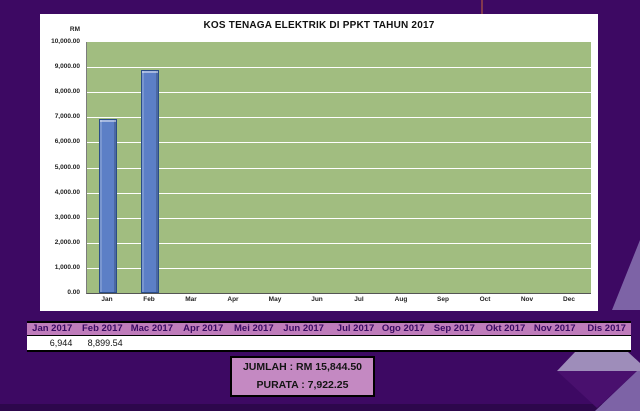 Image resolution: width=640 pixels, height=411 pixels. Describe the element at coordinates (105, 343) in the screenshot. I see `table-value-cell: 8,899.54` at that location.